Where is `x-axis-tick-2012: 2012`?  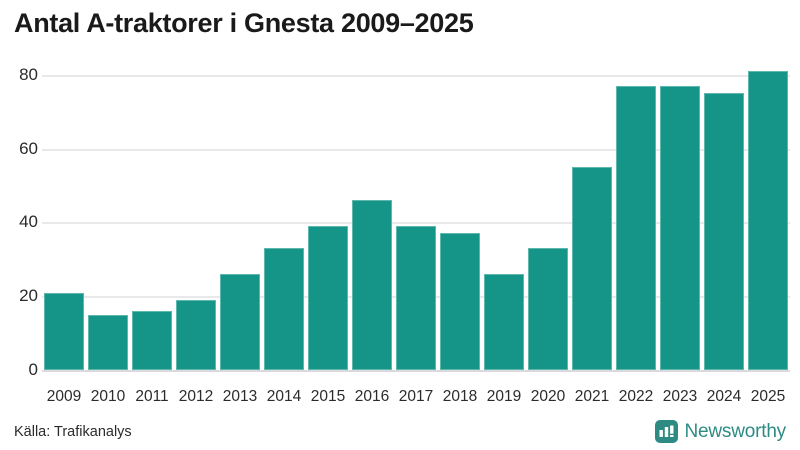 x-axis-tick-2012: 2012 is located at coordinates (196, 396).